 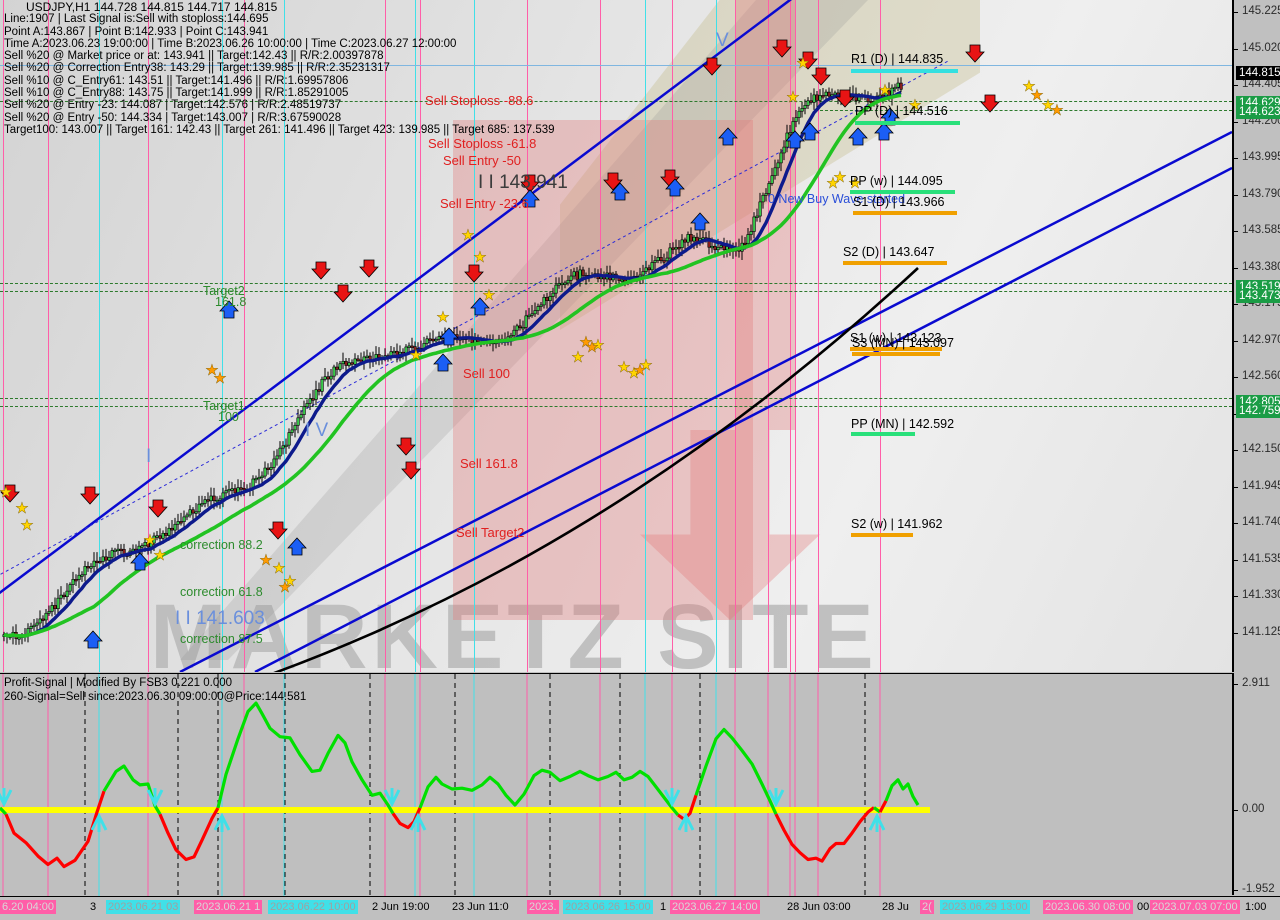 I want to click on level-price-label: 142.759, so click(x=1258, y=411).